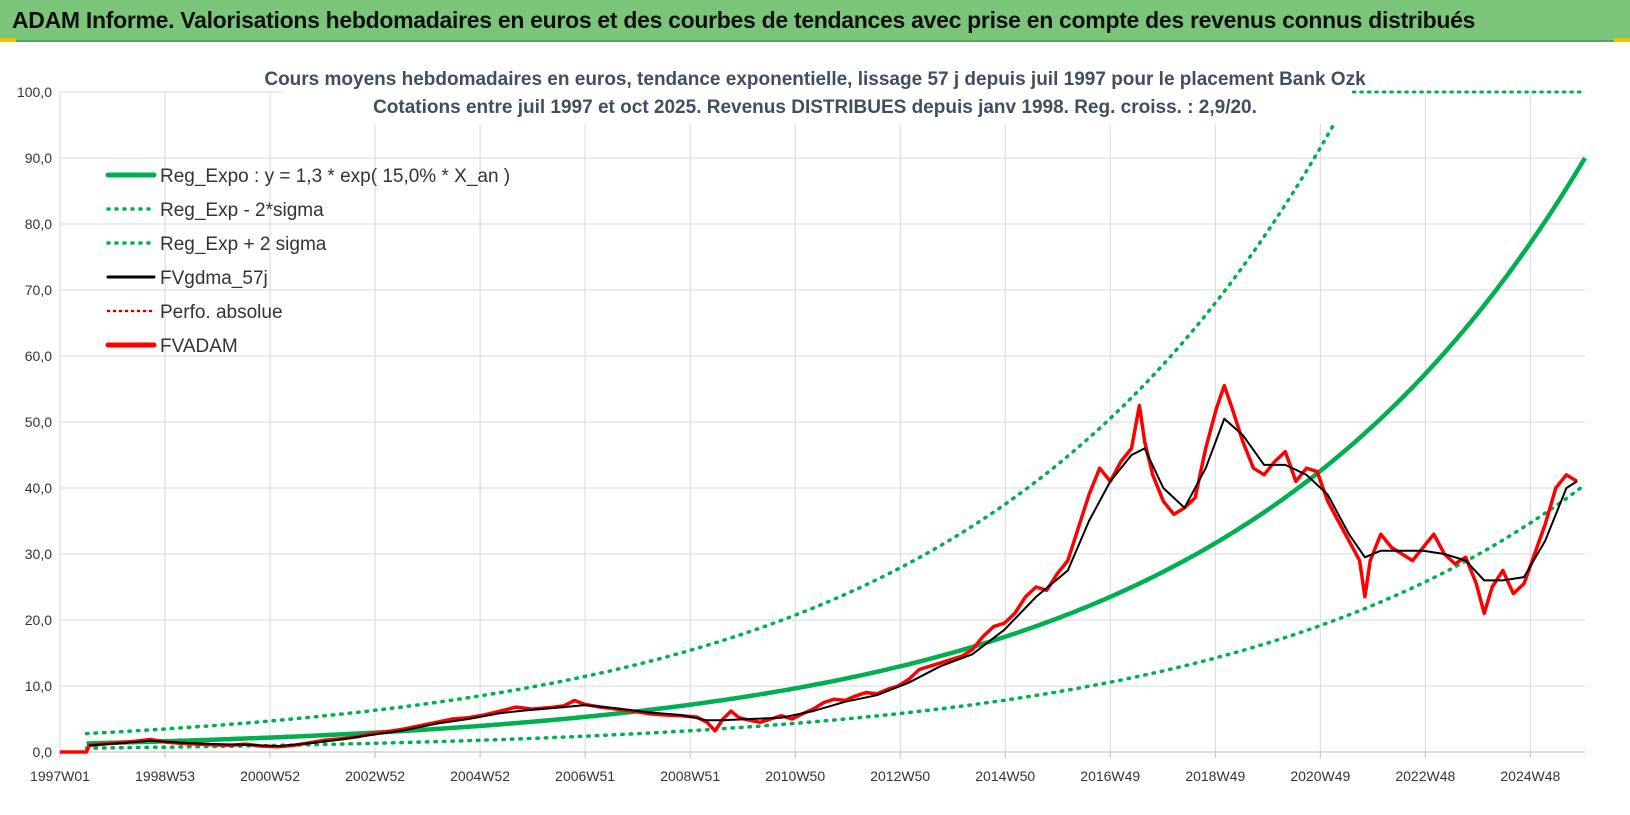 This screenshot has width=1630, height=815. Describe the element at coordinates (38, 620) in the screenshot. I see `y-tick-label: 20,0` at that location.